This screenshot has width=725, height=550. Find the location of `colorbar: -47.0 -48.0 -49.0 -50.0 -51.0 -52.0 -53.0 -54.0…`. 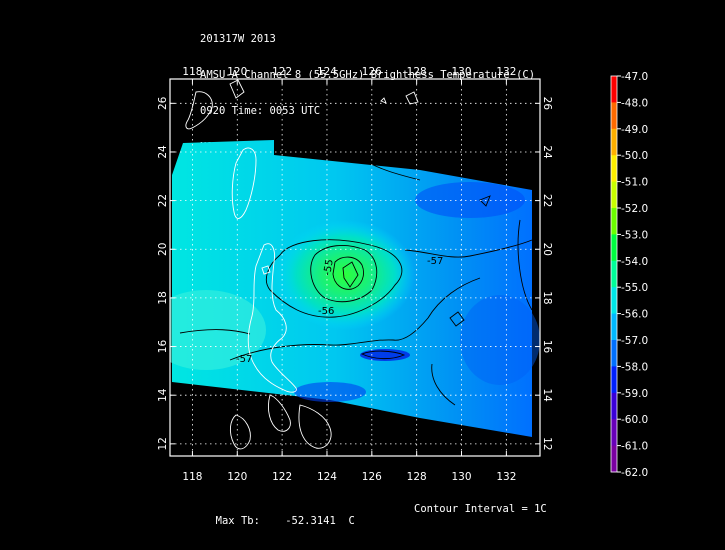

colorbar: -47.0 -48.0 -49.0 -50.0 -51.0 -52.0 -53.0 -54.0… is located at coordinates (629, 275).